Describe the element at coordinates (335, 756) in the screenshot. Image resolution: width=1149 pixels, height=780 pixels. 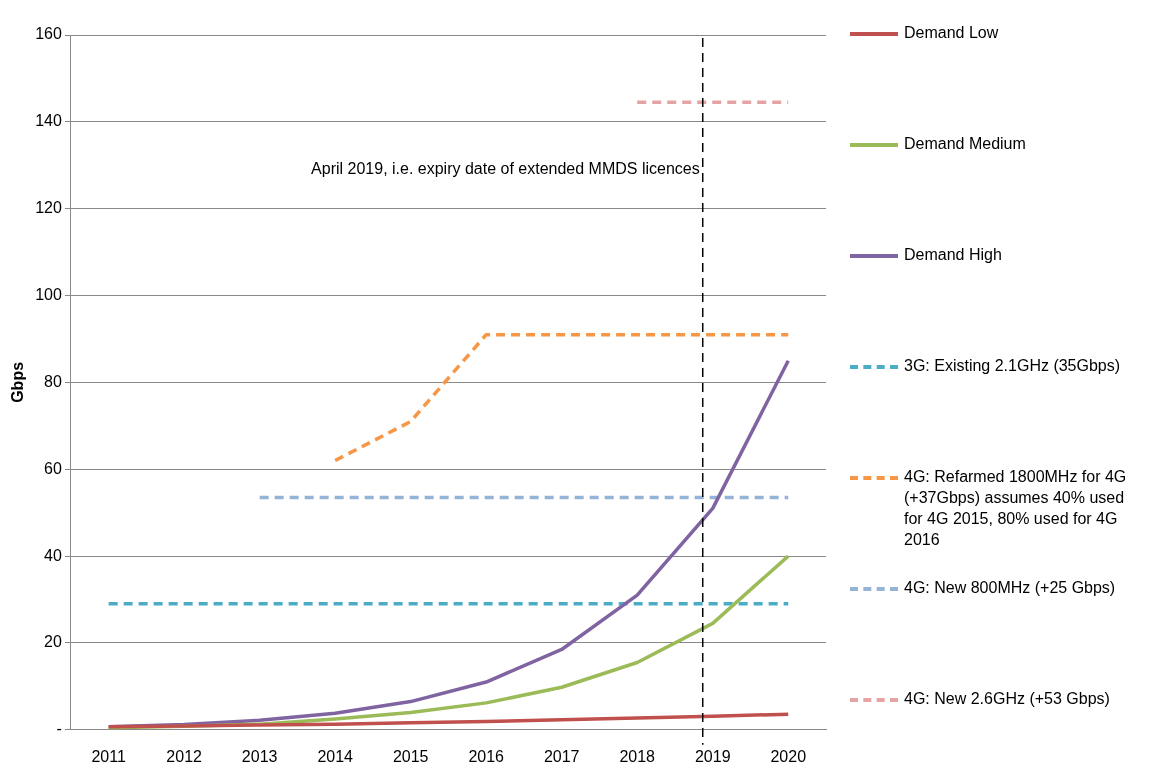
I see `x-tick-label: 2014` at that location.